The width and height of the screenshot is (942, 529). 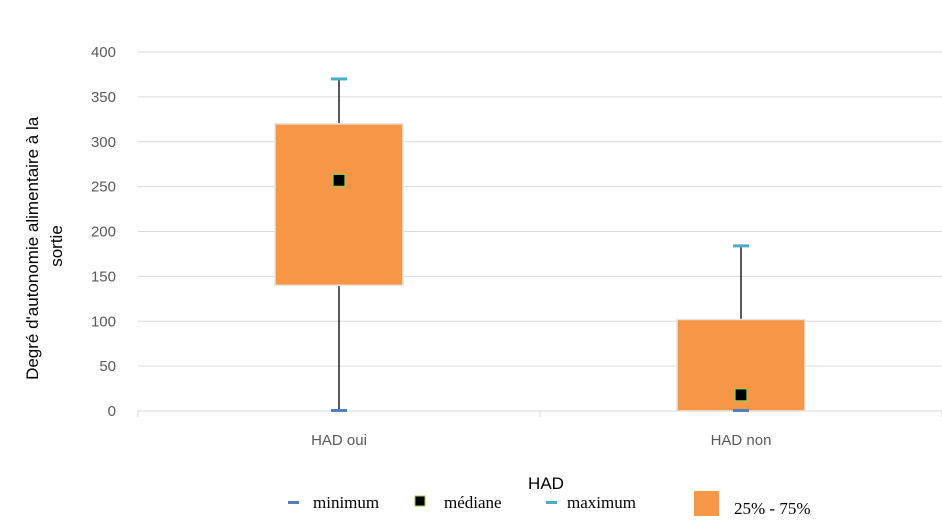 I want to click on x-tick-labels: HAD oui HAD non, so click(x=541, y=440).